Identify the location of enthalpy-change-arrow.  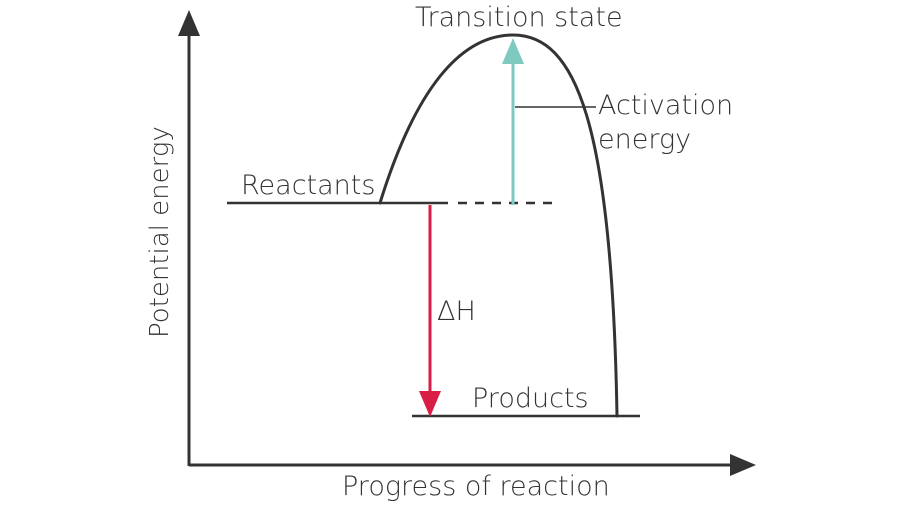
(430, 311).